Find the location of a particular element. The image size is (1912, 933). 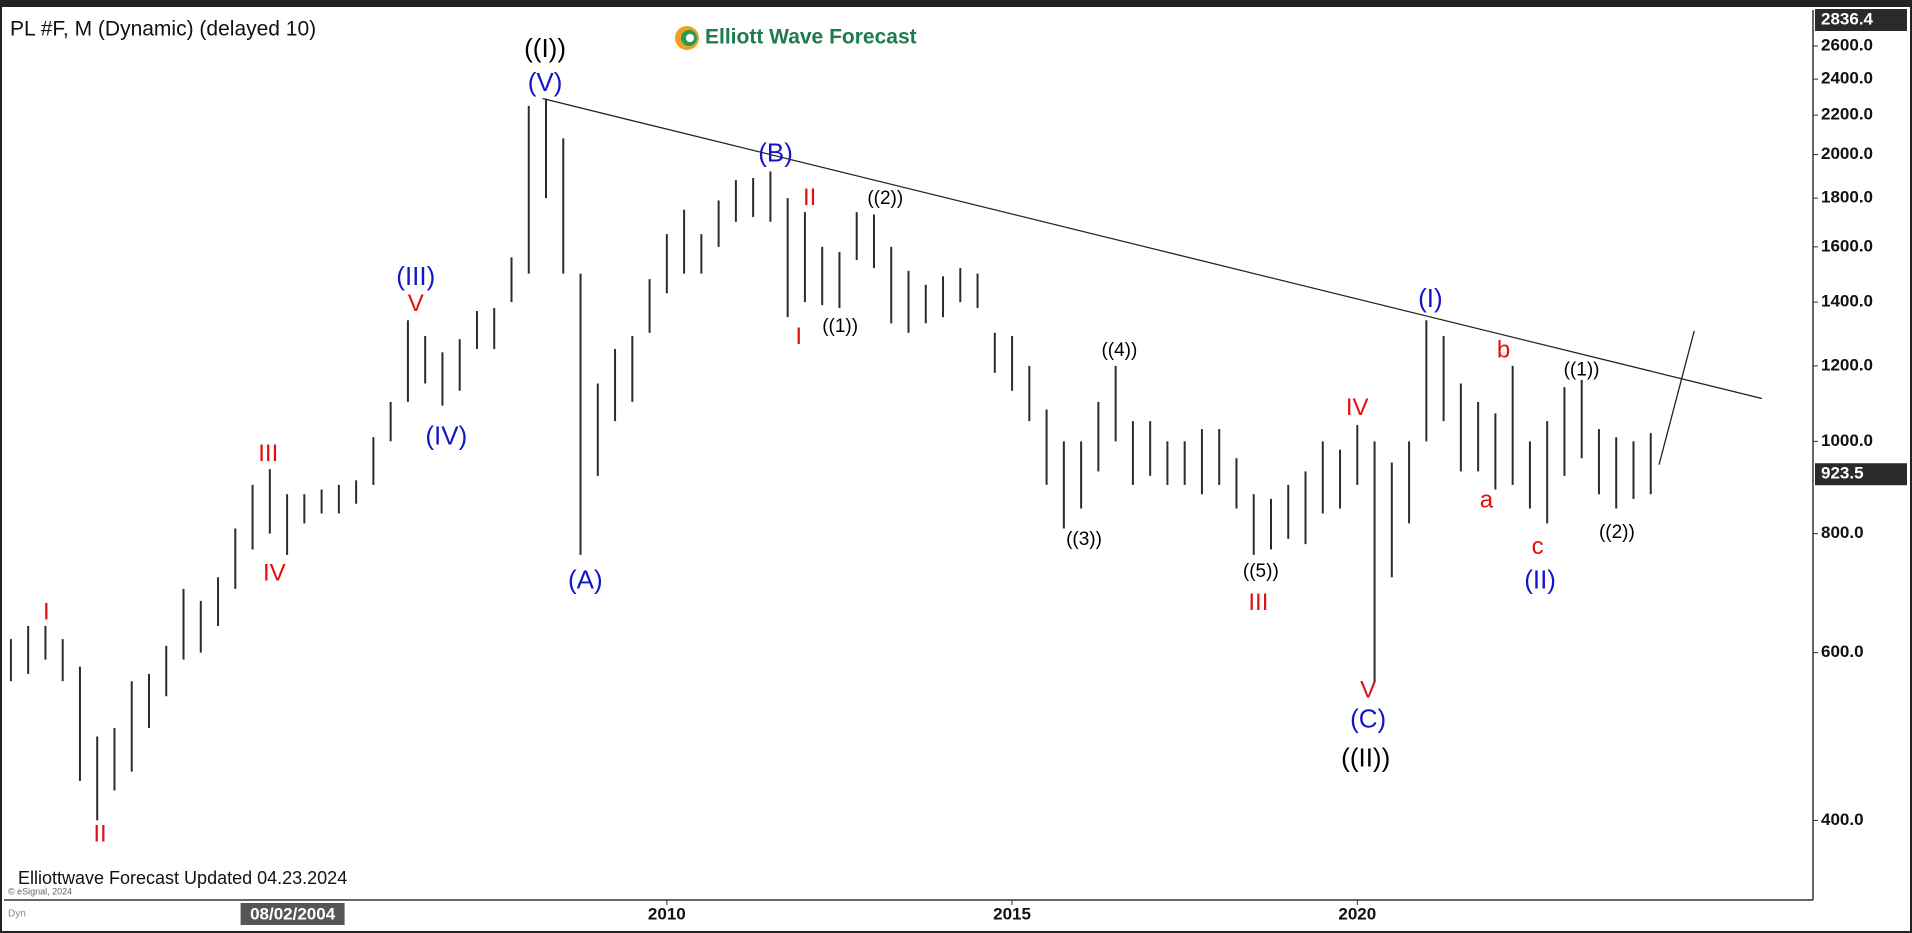

wave-label: ((3)) is located at coordinates (1084, 539).